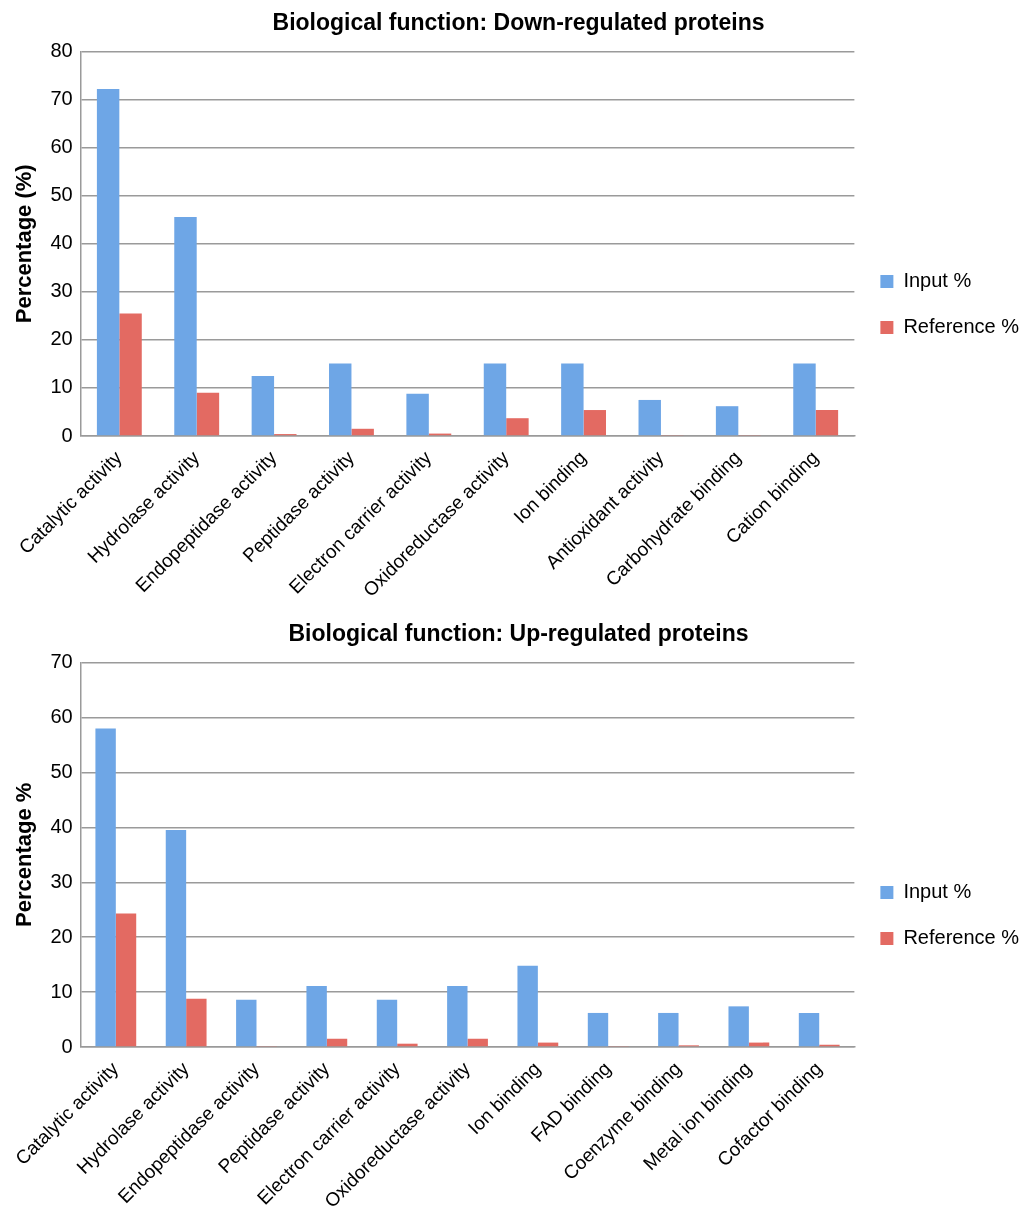 This screenshot has width=1035, height=1222. What do you see at coordinates (61, 50) in the screenshot?
I see `y-tick-label: 80` at bounding box center [61, 50].